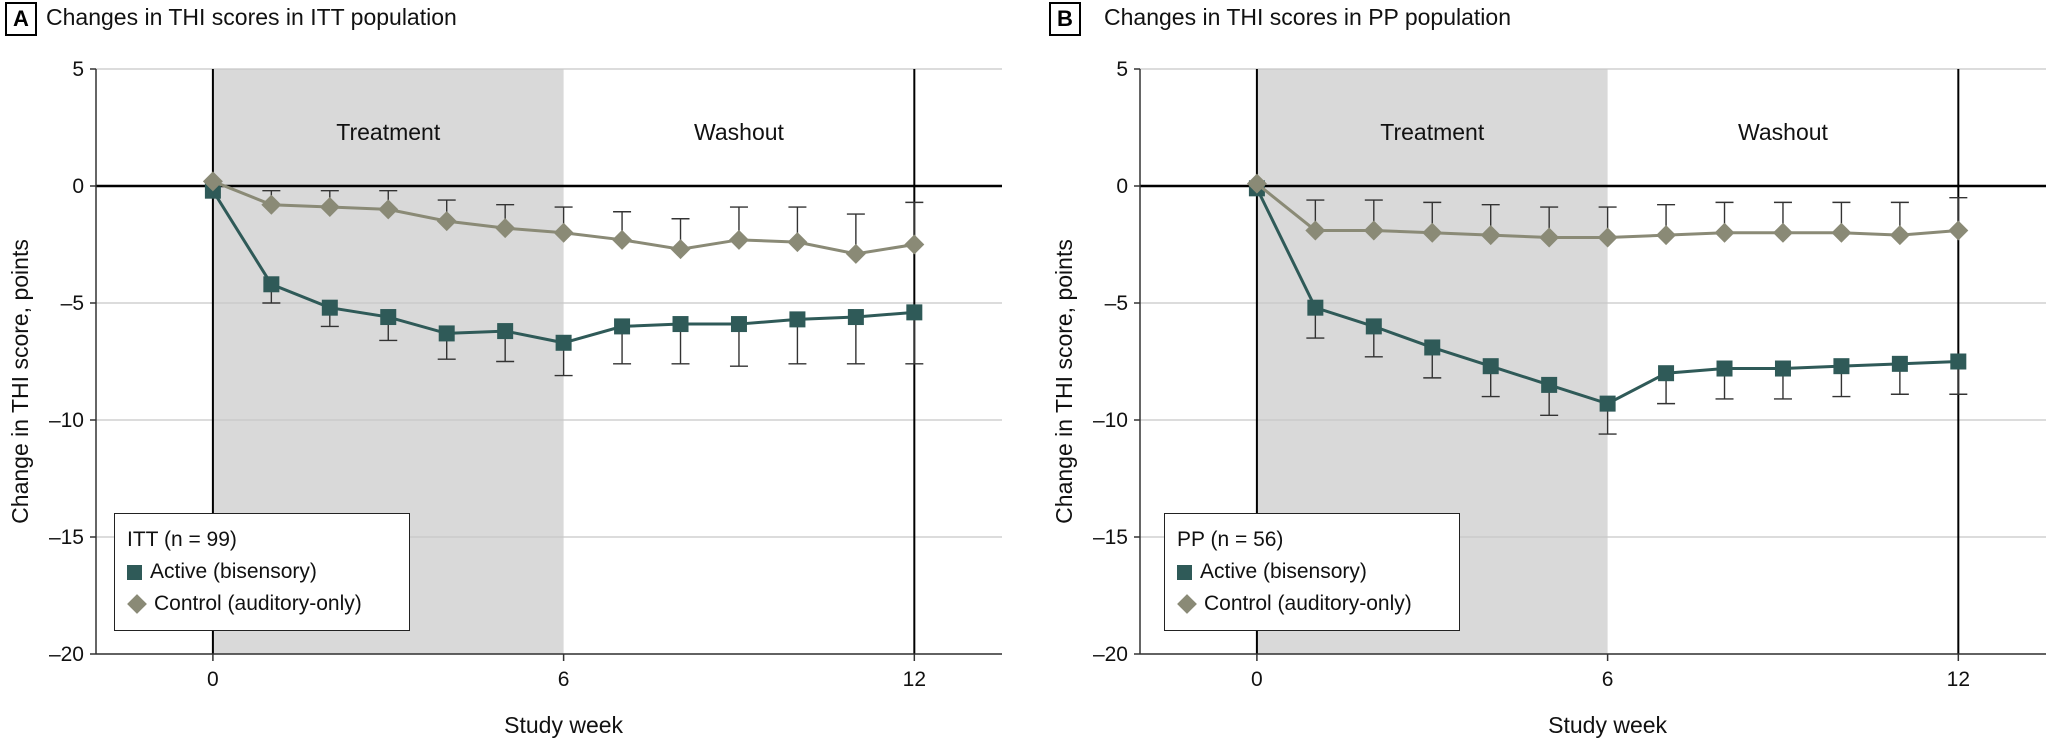  What do you see at coordinates (182, 539) in the screenshot?
I see `legend-title: ITT (n = 99)` at bounding box center [182, 539].